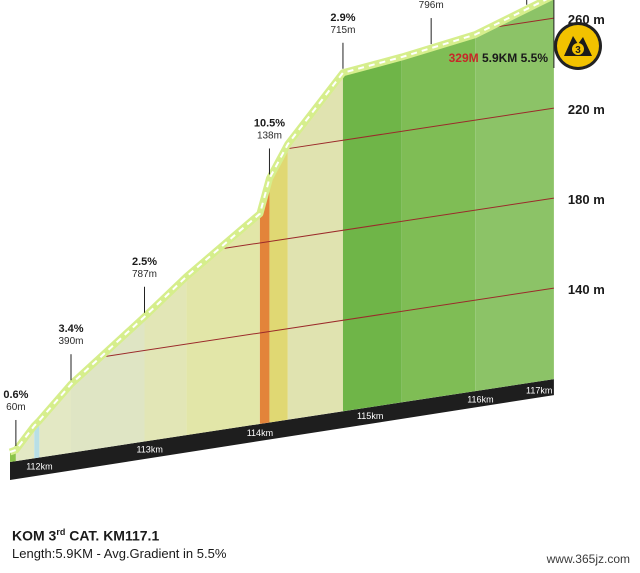  What do you see at coordinates (465, 58) in the screenshot?
I see `summit-height: 329M` at bounding box center [465, 58].